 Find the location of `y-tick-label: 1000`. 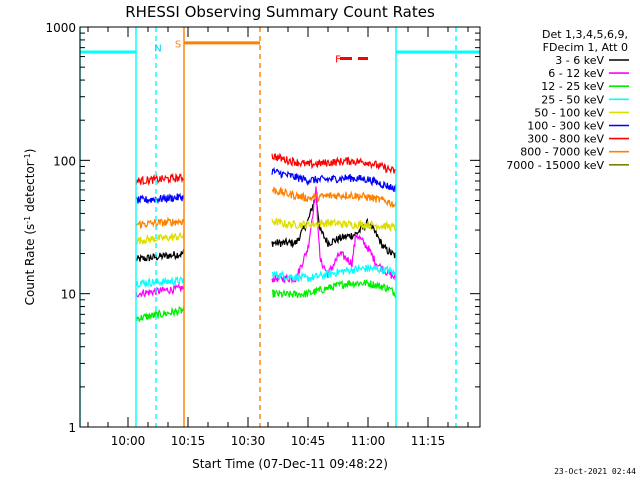

y-tick-label: 1000 is located at coordinates (60, 28).